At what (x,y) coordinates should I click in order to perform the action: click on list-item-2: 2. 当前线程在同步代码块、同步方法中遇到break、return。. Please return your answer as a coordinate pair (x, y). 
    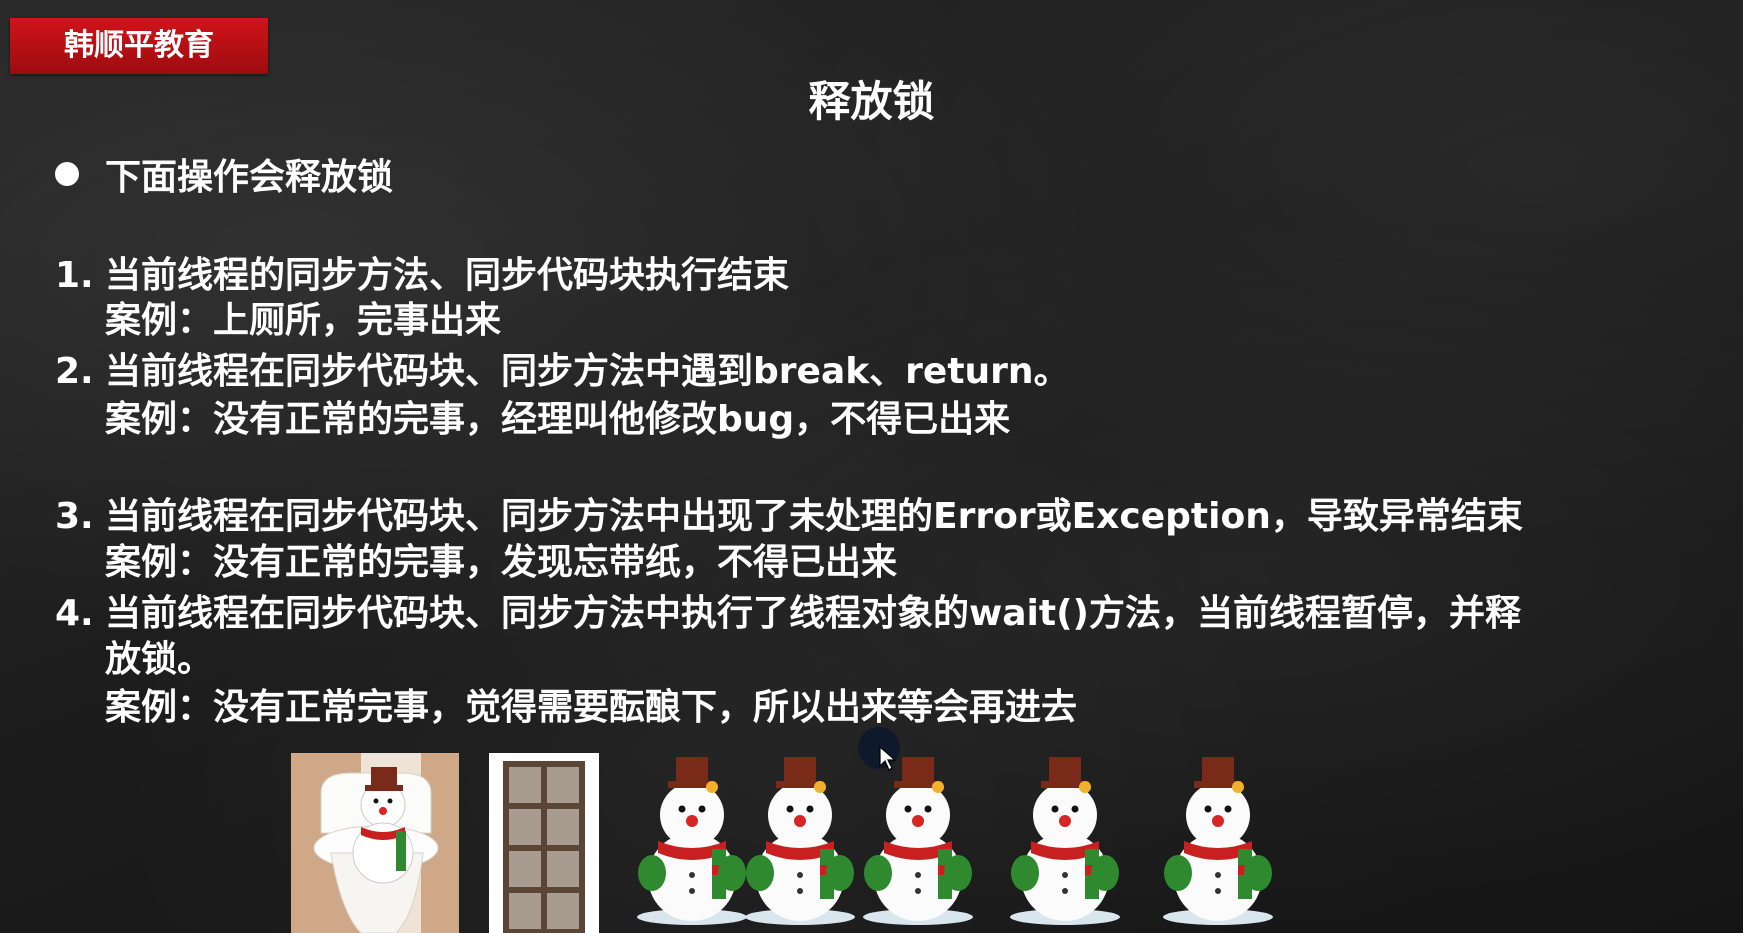
    Looking at the image, I should click on (562, 368).